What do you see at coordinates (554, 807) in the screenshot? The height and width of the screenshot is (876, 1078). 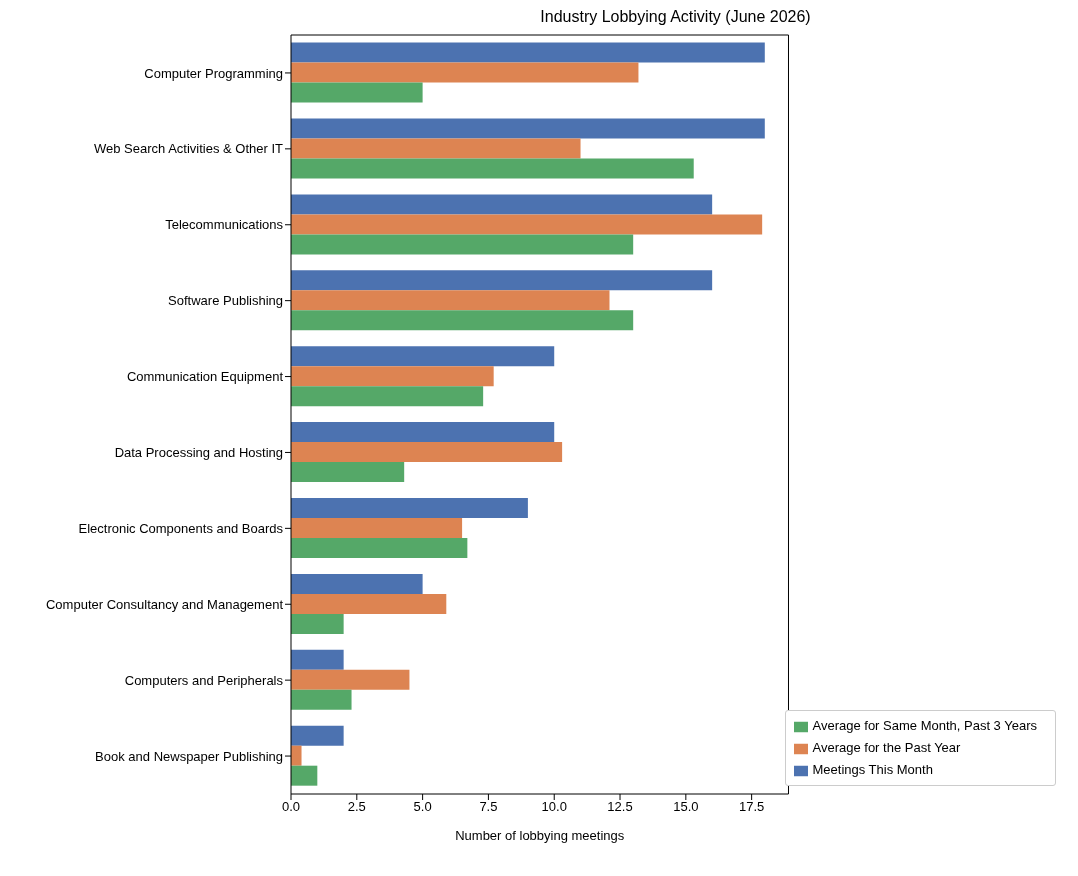 I see `x-tick-label: 10.0` at bounding box center [554, 807].